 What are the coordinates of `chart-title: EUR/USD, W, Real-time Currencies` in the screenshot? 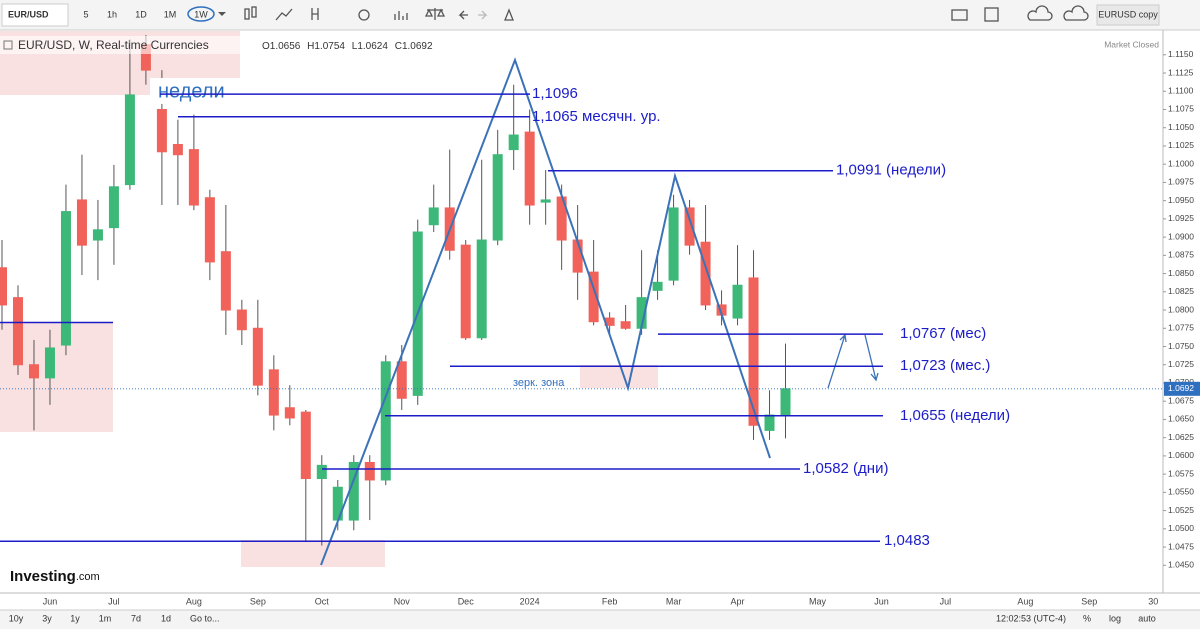 It's located at (113, 45).